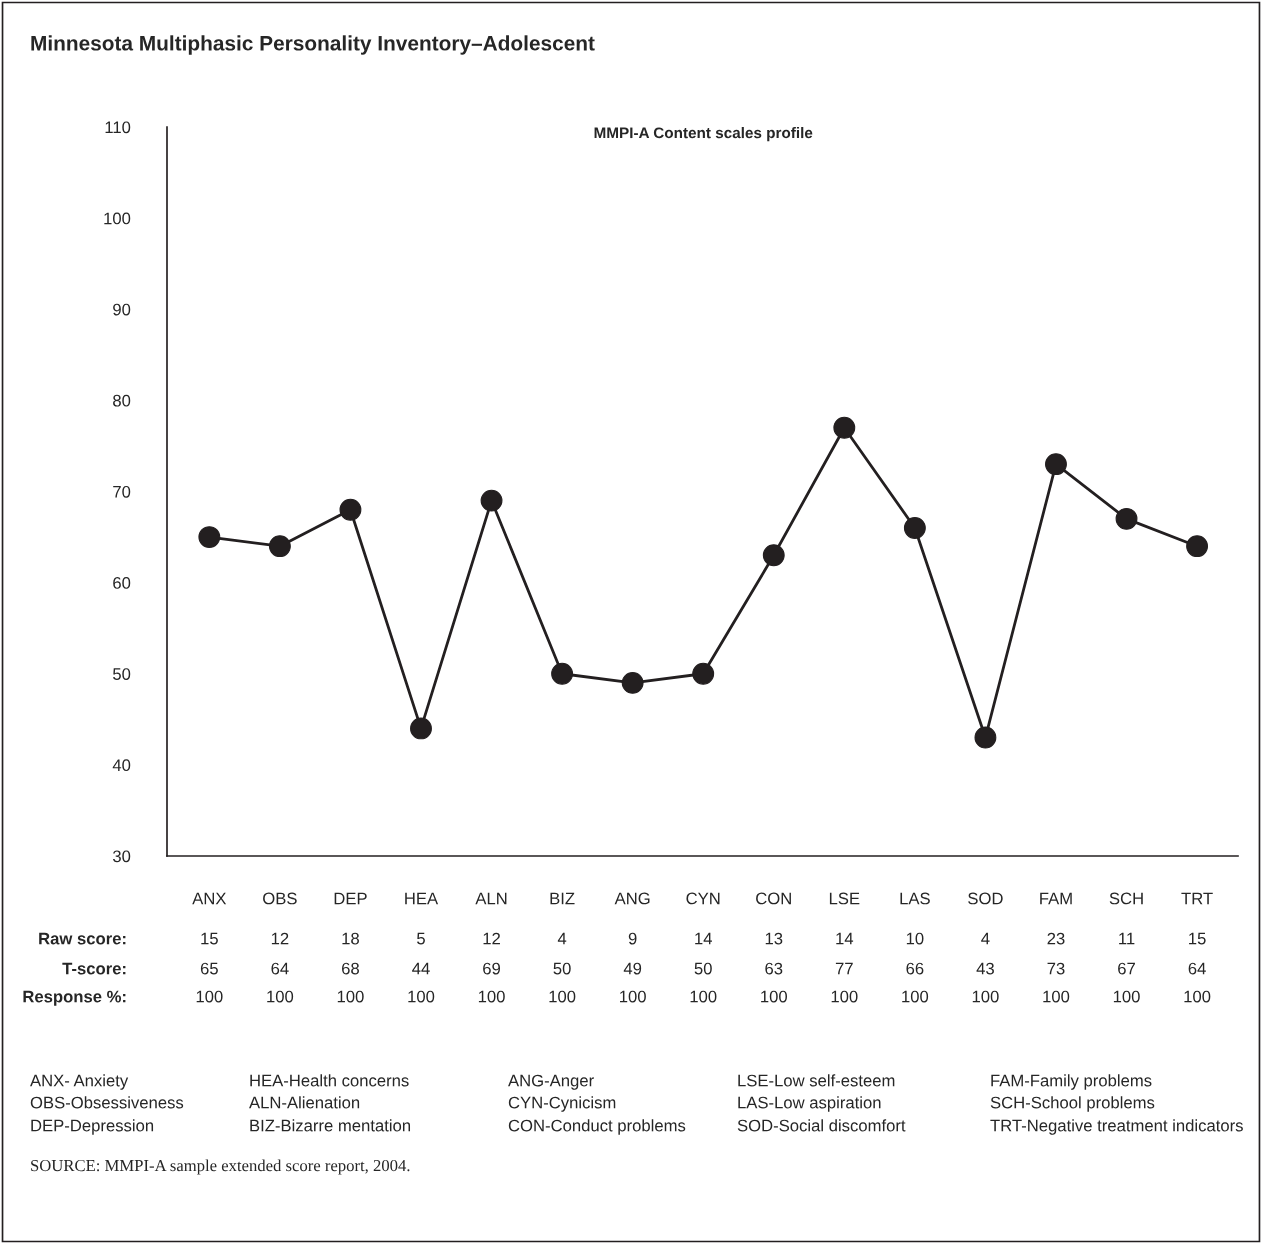 This screenshot has height=1244, width=1262. I want to click on text: 23, so click(1056, 938).